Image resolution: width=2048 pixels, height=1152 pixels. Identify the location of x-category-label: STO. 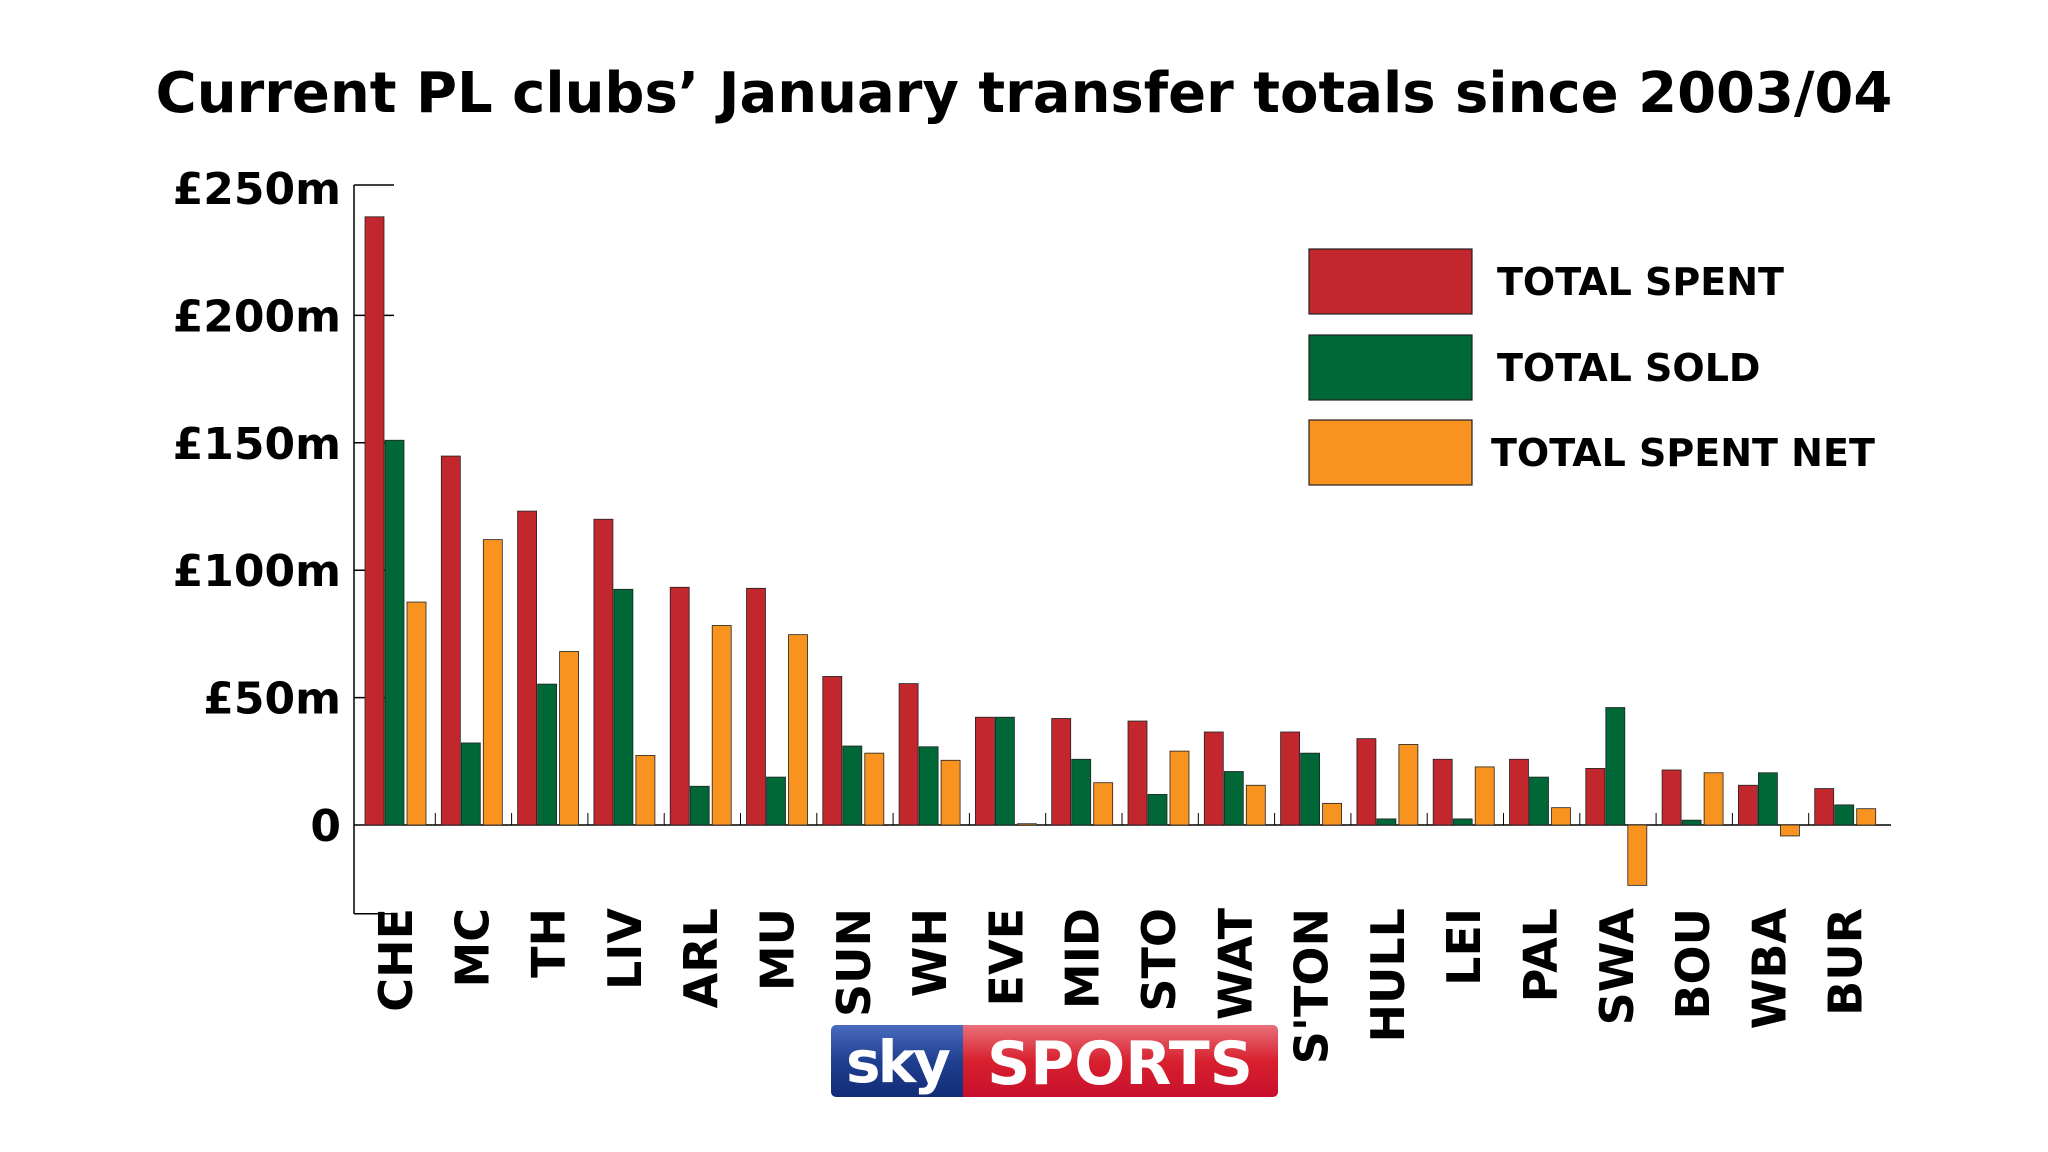
(1159, 960).